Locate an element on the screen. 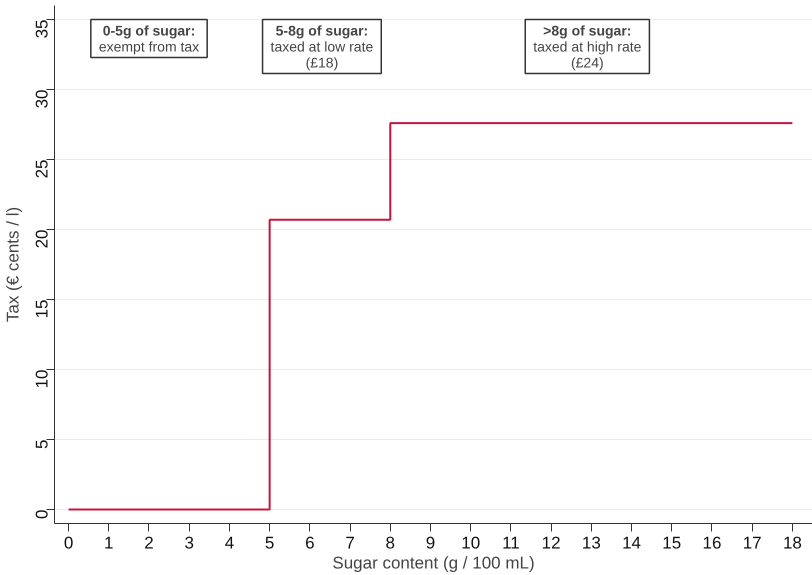 The height and width of the screenshot is (575, 812). annotation: 5-8g of sugar: taxed at low rate (£18) is located at coordinates (322, 46).